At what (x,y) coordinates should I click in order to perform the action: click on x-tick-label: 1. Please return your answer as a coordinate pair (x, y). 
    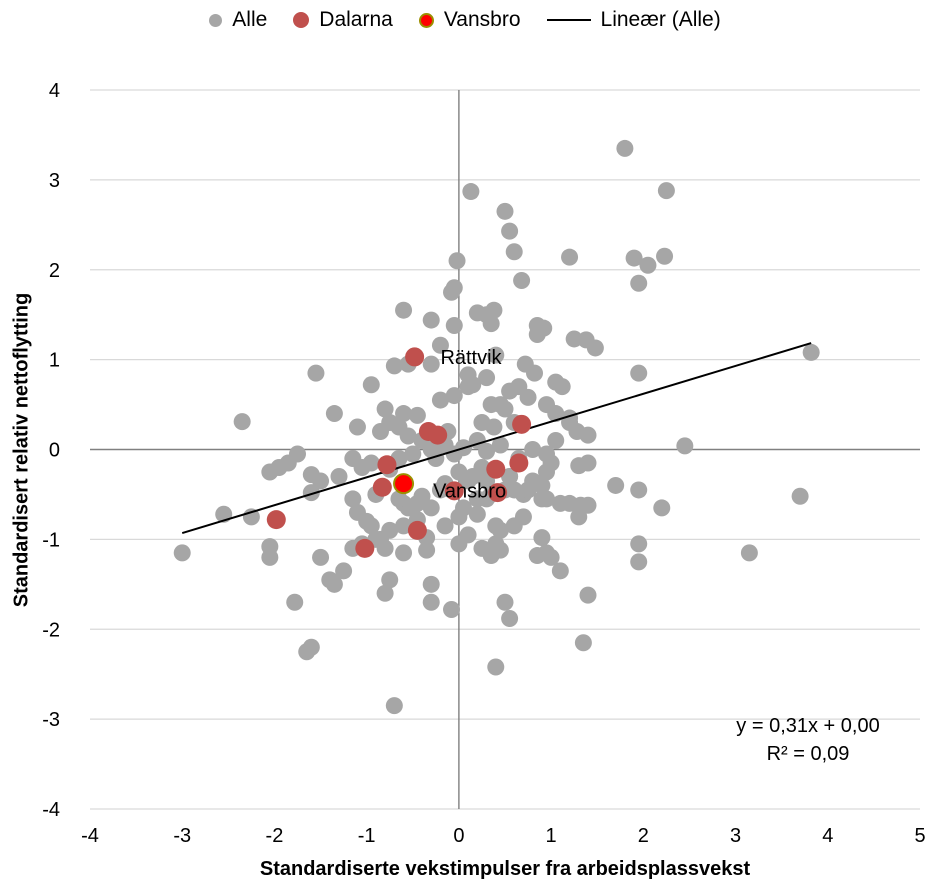
    Looking at the image, I should click on (551, 836).